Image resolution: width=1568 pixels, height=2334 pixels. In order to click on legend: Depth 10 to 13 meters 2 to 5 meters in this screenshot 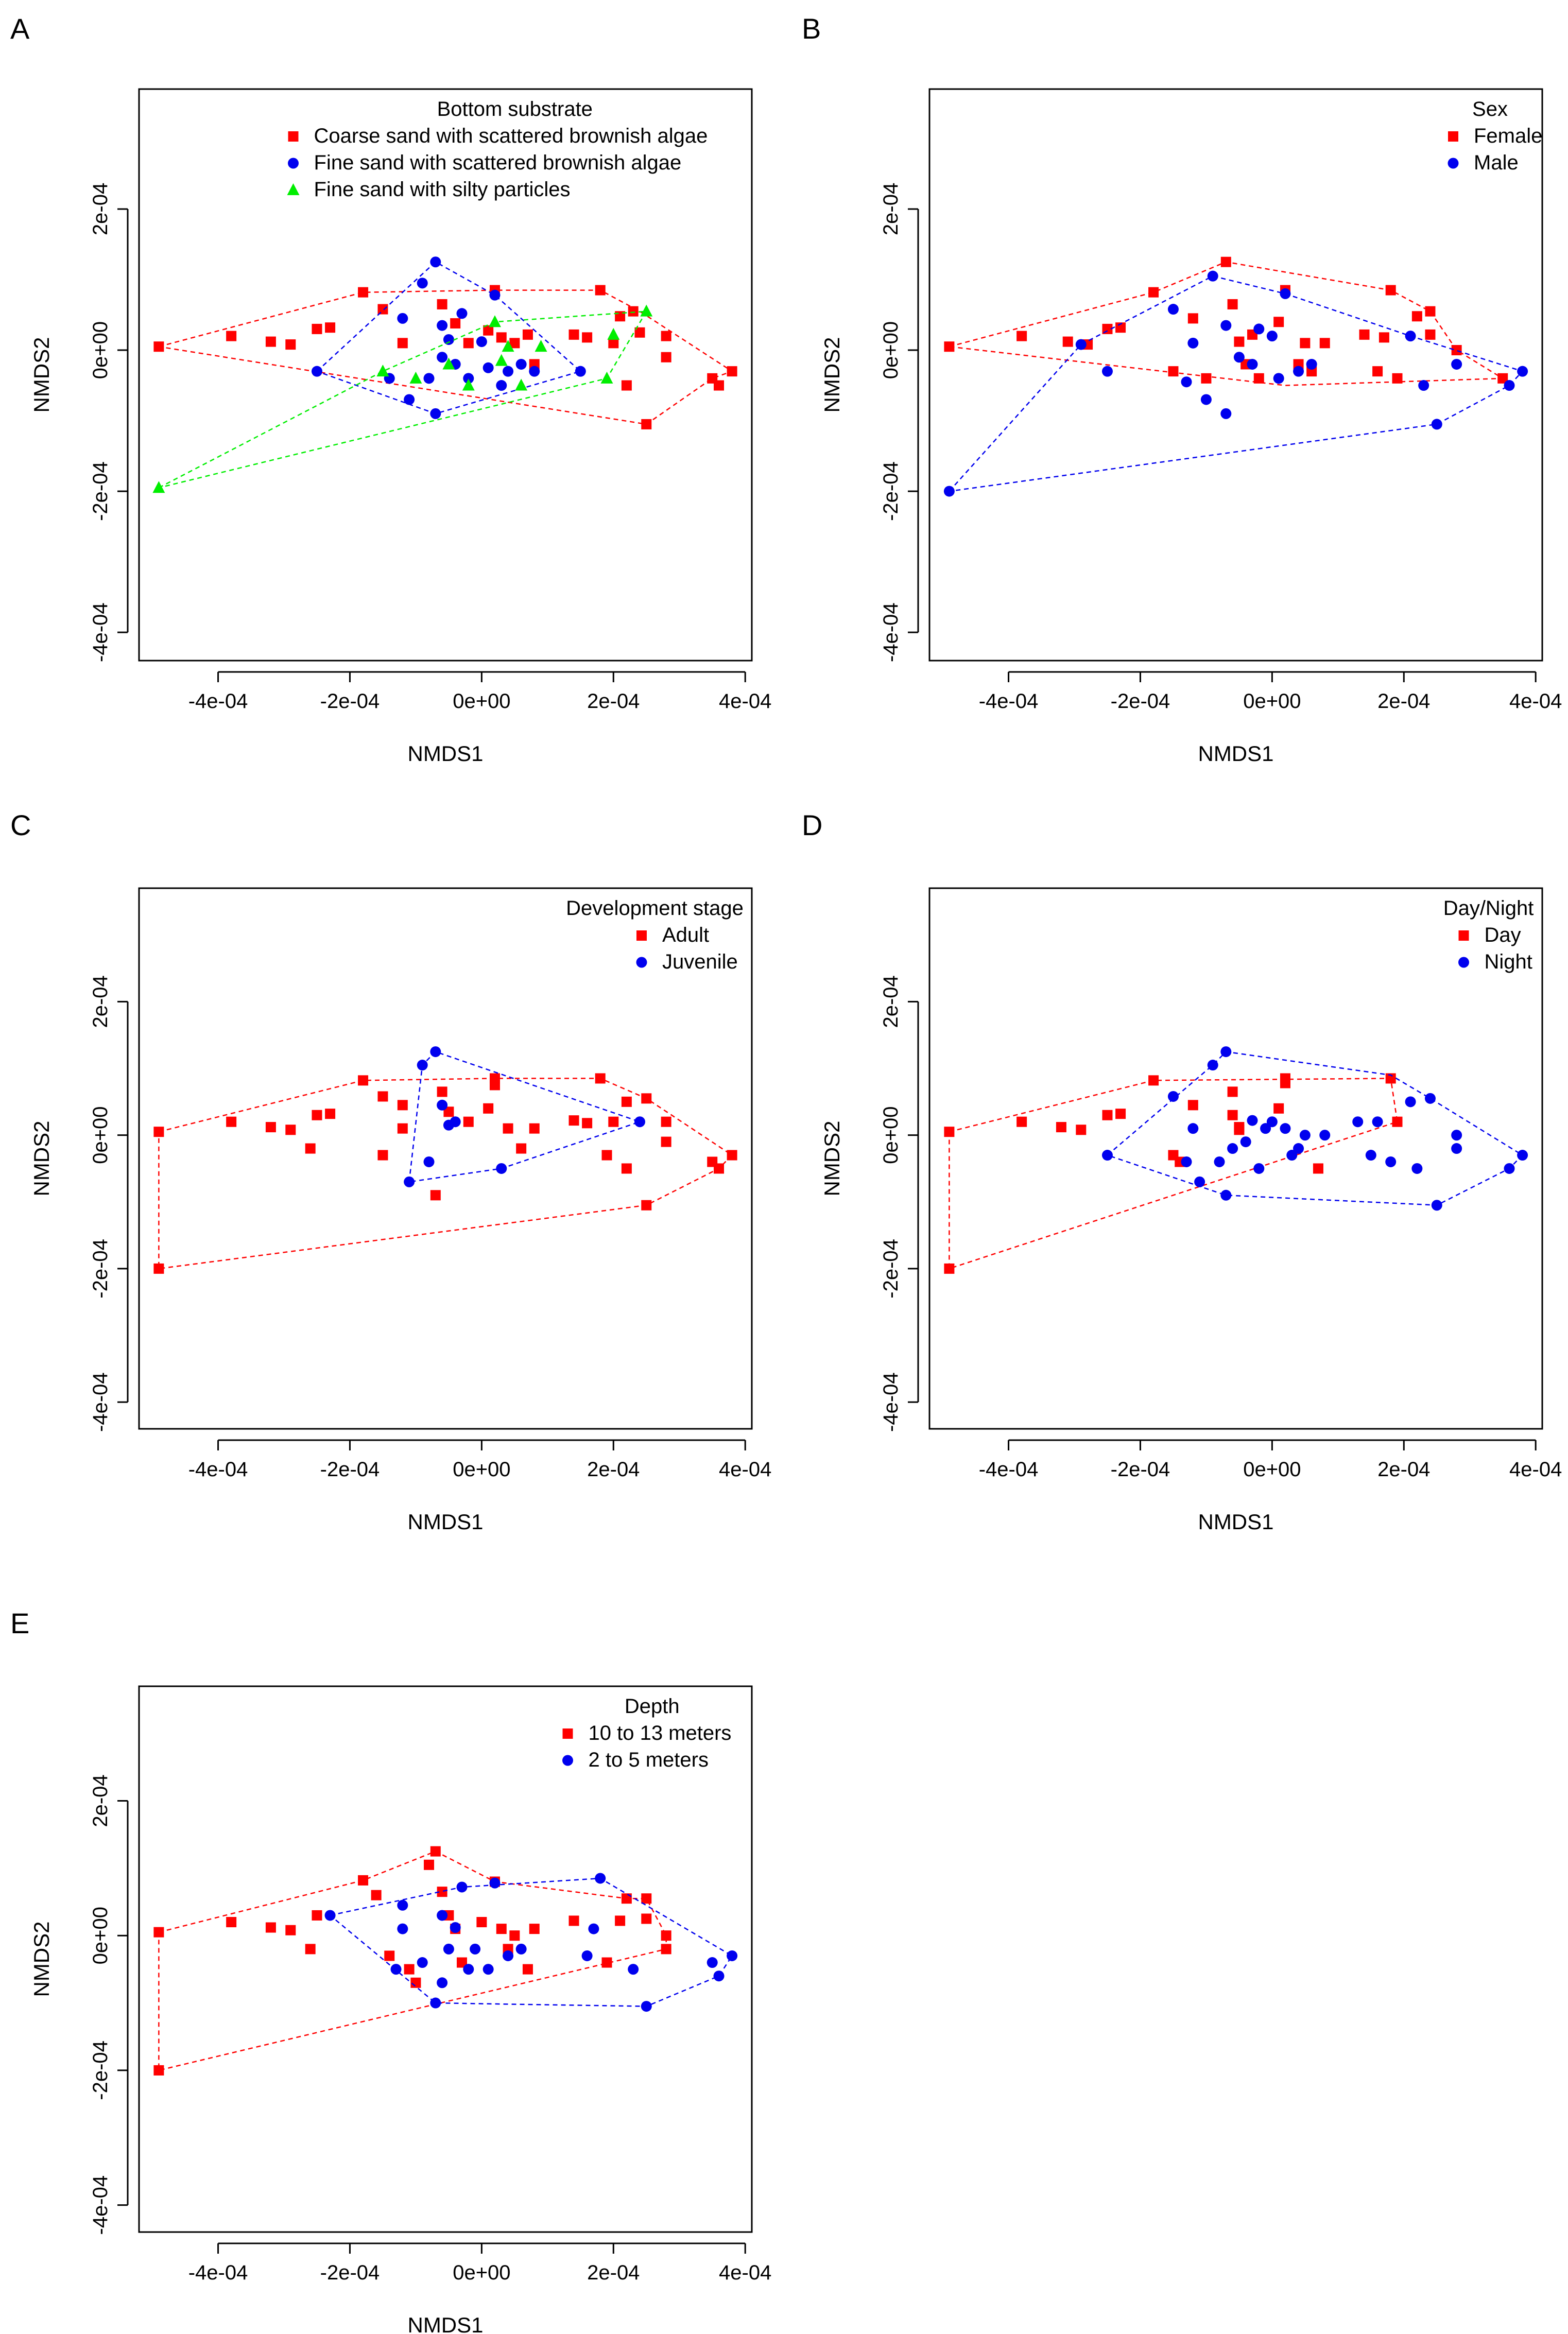, I will do `click(646, 1733)`.